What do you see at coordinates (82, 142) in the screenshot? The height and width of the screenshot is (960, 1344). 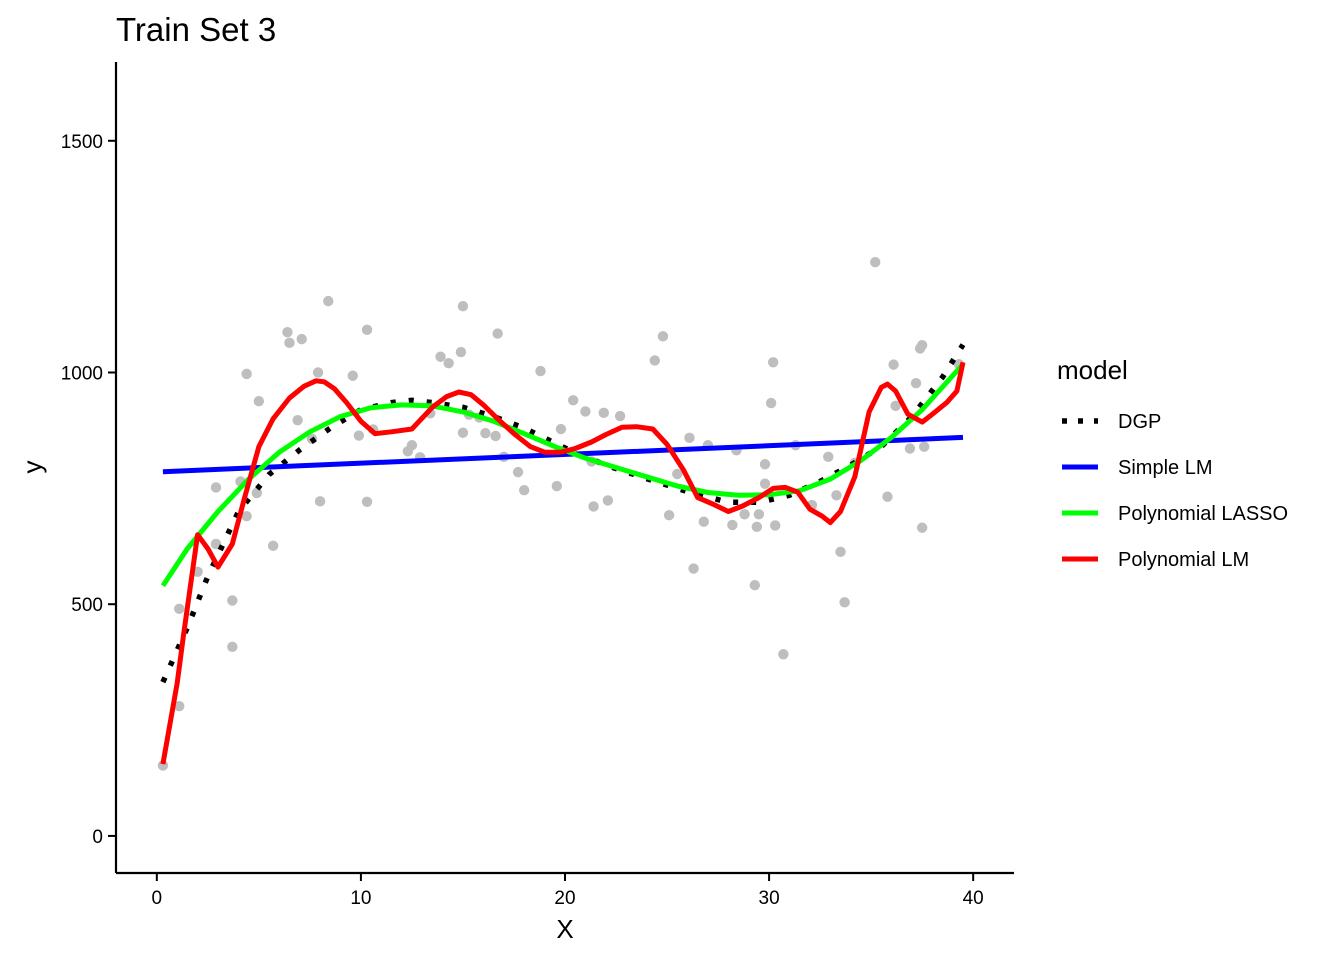 I see `y-tick-label: 1500` at bounding box center [82, 142].